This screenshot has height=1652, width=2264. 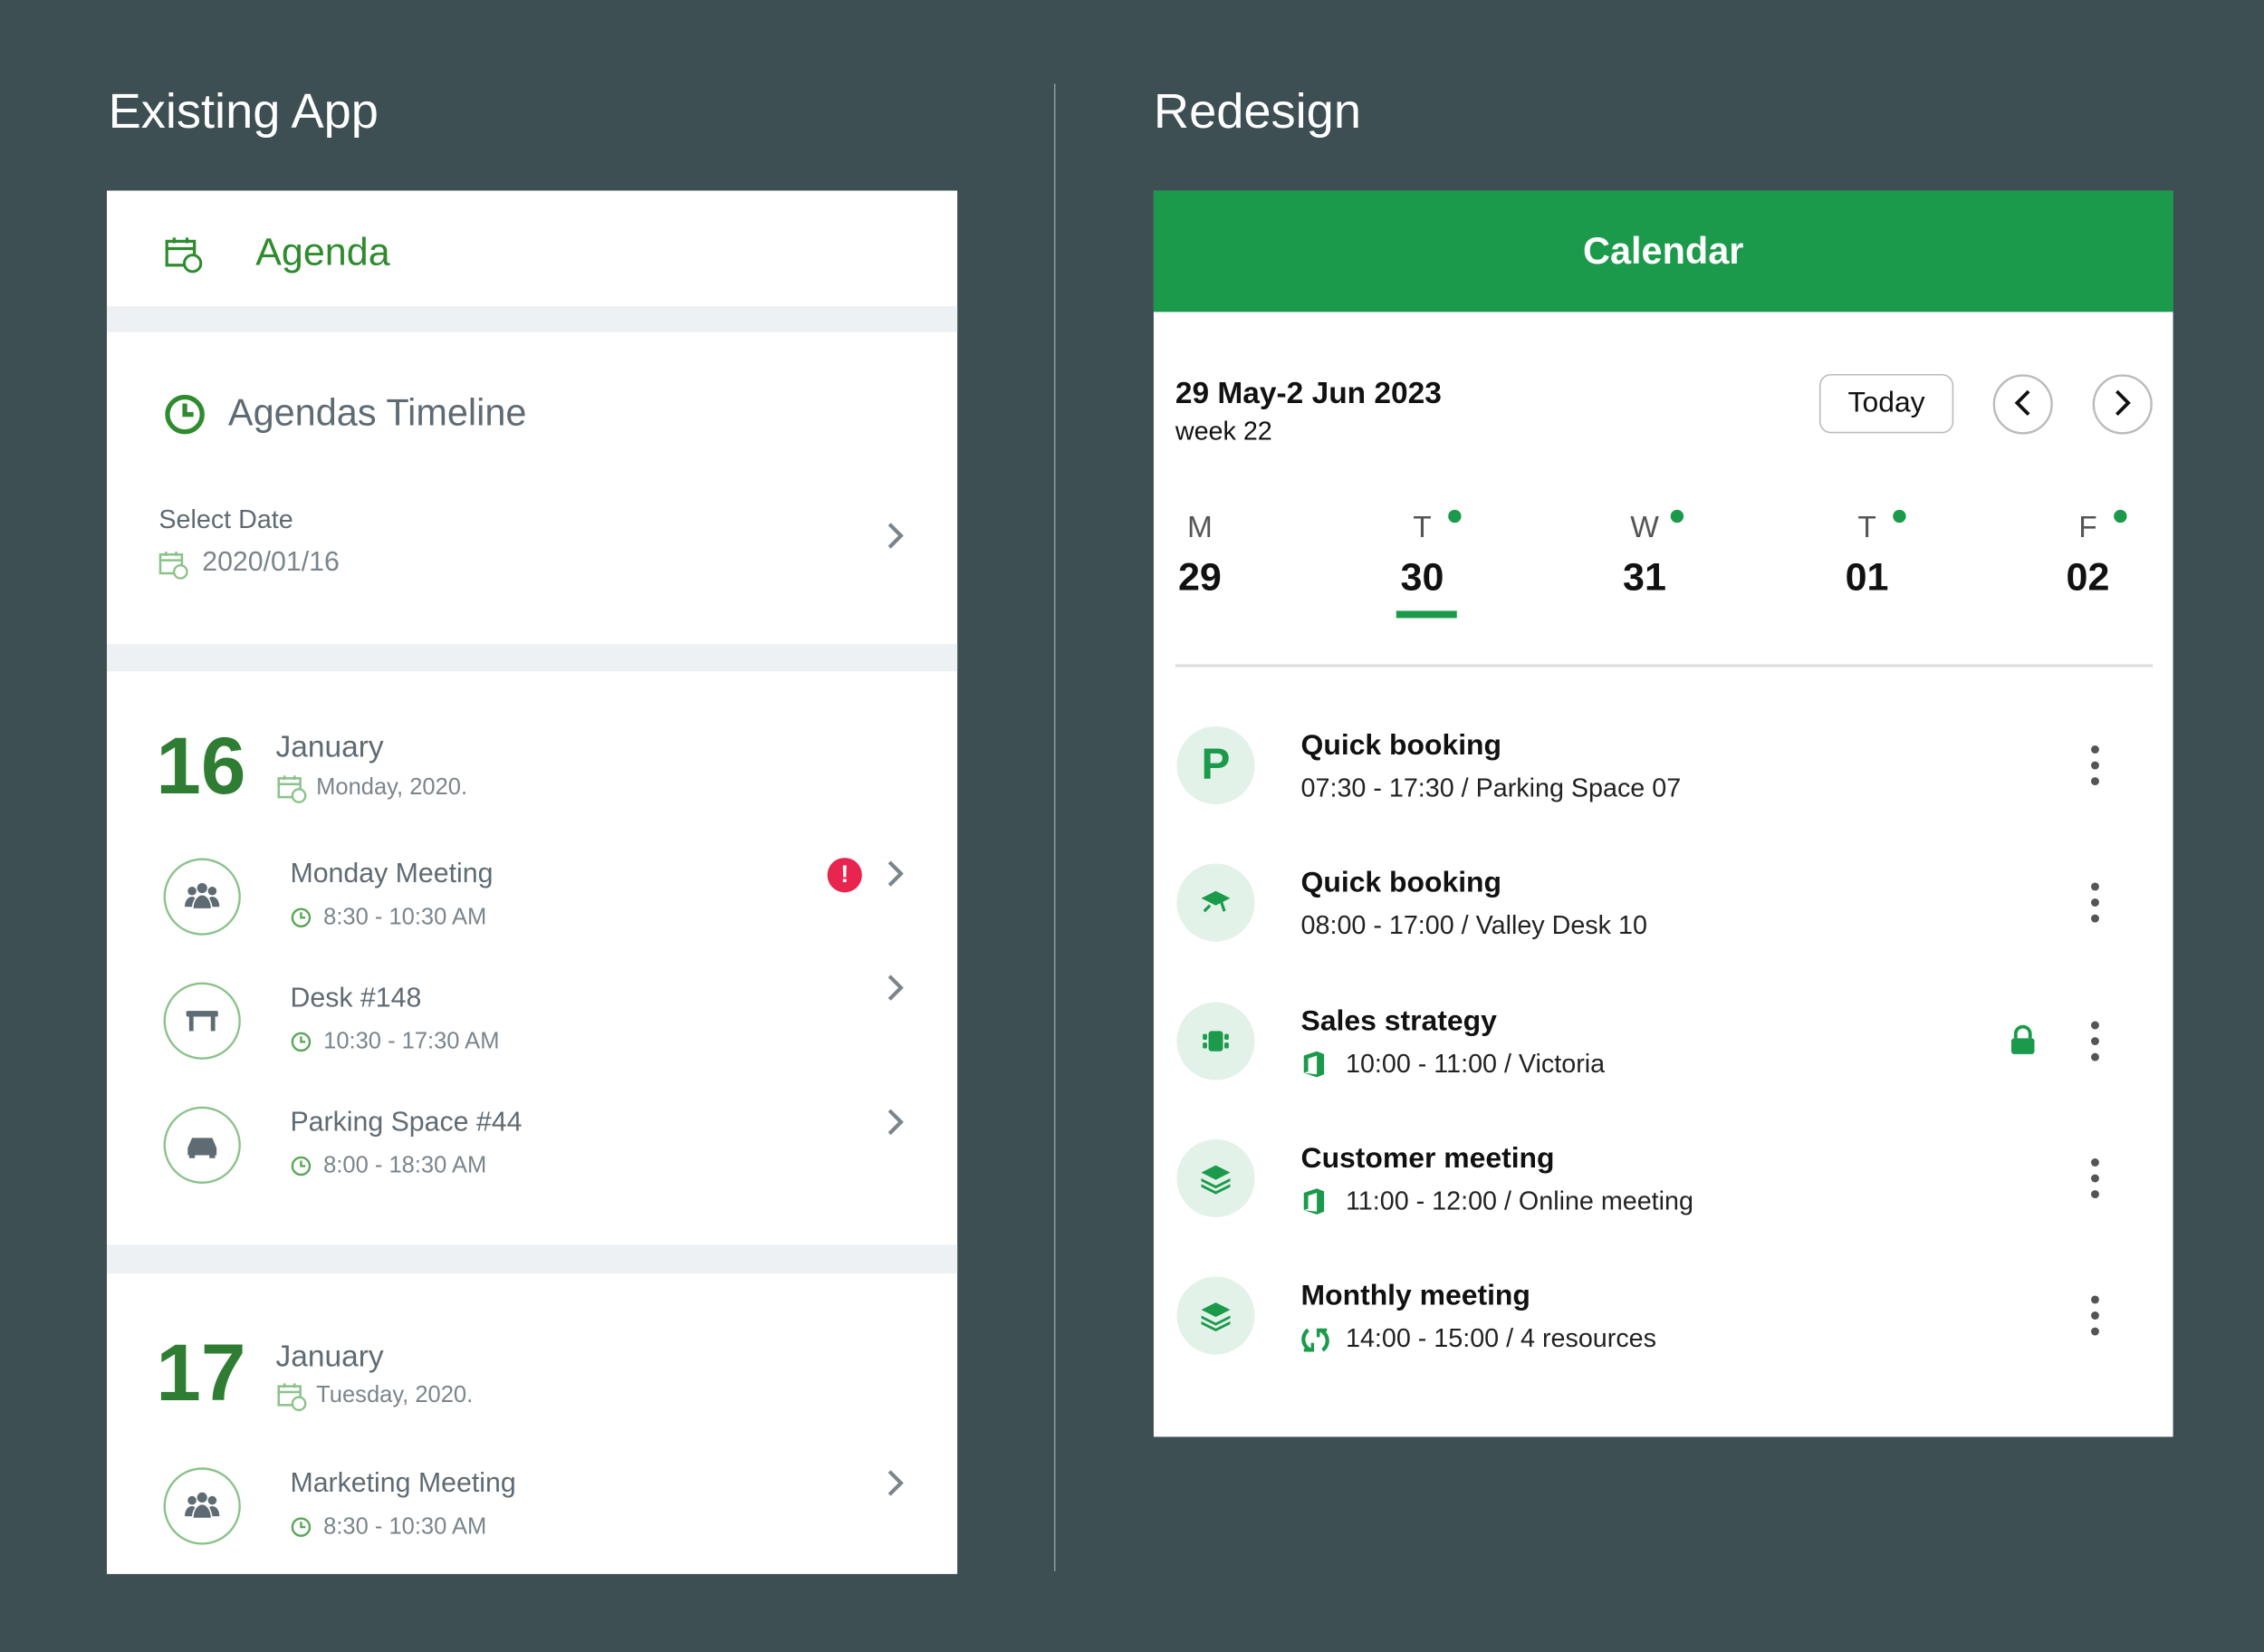 I want to click on event-title: Monthly meeting, so click(x=1415, y=1296).